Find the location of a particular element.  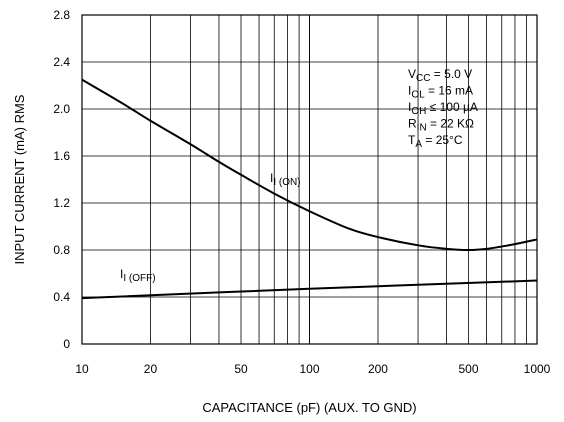

series-line-i-off is located at coordinates (309, 289).